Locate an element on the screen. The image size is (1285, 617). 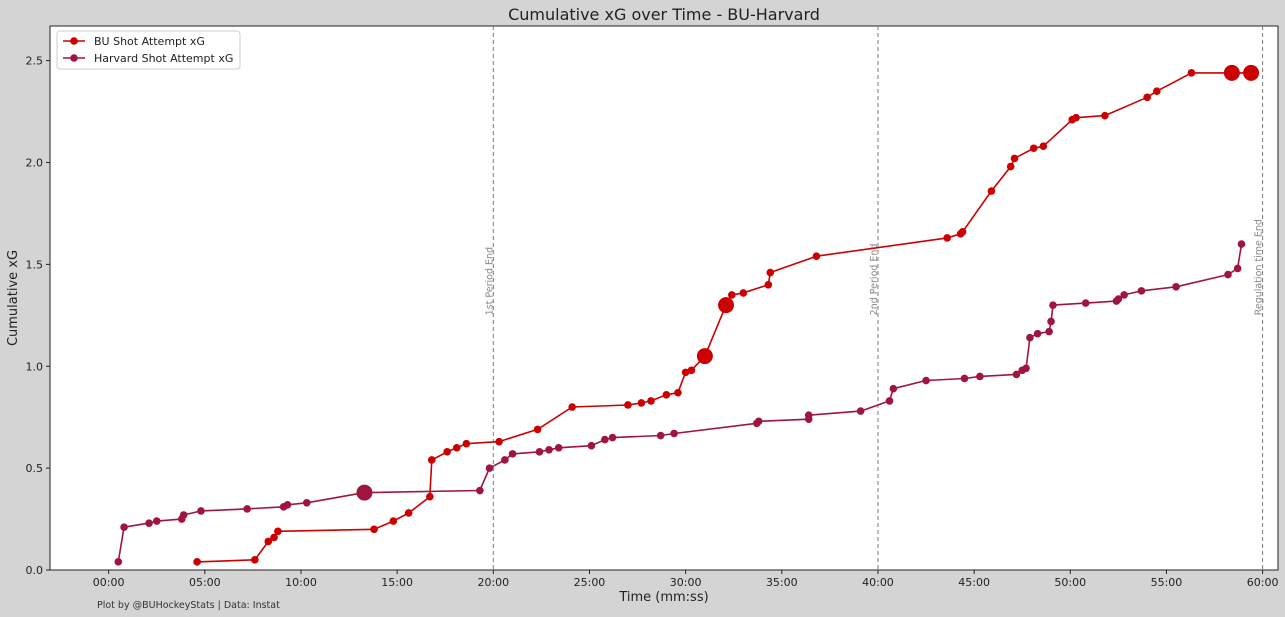
x-tick-label: 60:00 is located at coordinates (1263, 582).